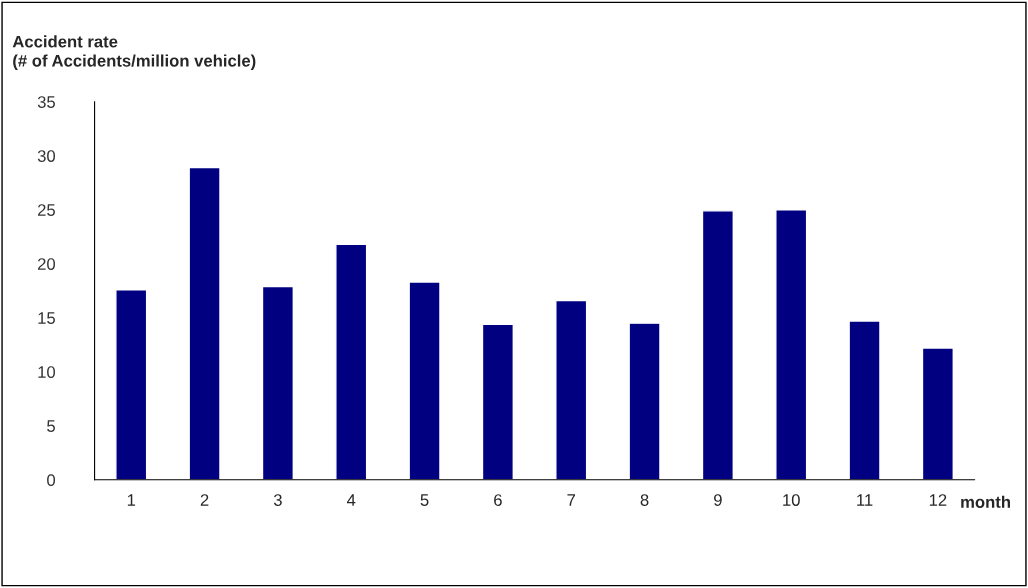 The height and width of the screenshot is (588, 1028). What do you see at coordinates (46, 264) in the screenshot?
I see `y-tick-label: 20` at bounding box center [46, 264].